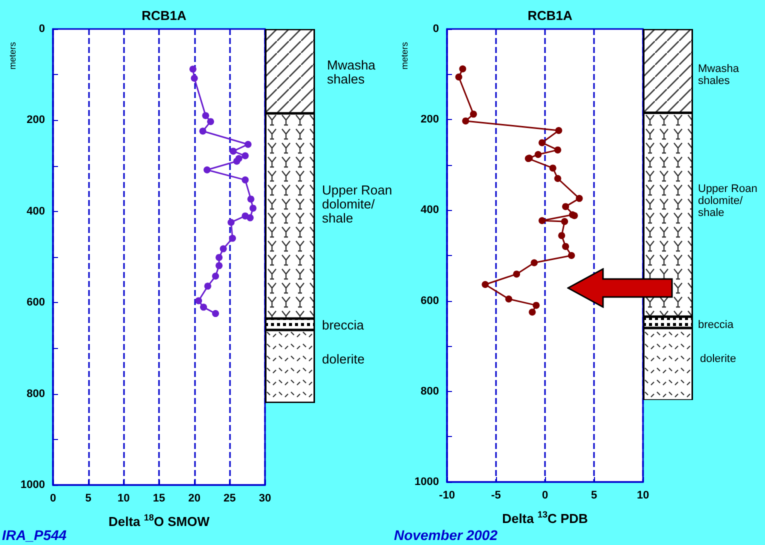  Describe the element at coordinates (34, 535) in the screenshot. I see `text: IRA_P544` at that location.